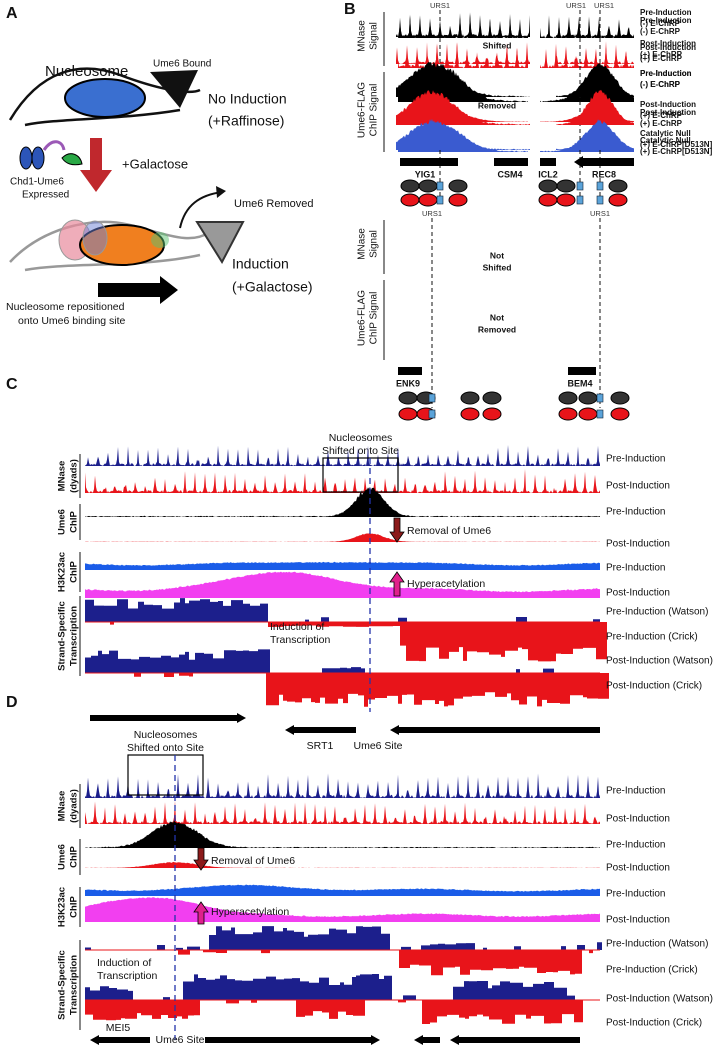  What do you see at coordinates (45, 195) in the screenshot?
I see `label: Expressed` at bounding box center [45, 195].